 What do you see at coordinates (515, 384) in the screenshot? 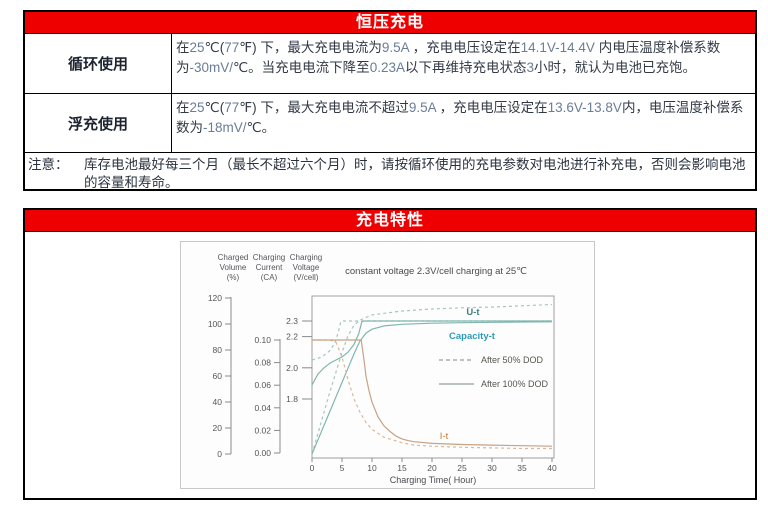
I see `svg-text: After 100% DOD` at bounding box center [515, 384].